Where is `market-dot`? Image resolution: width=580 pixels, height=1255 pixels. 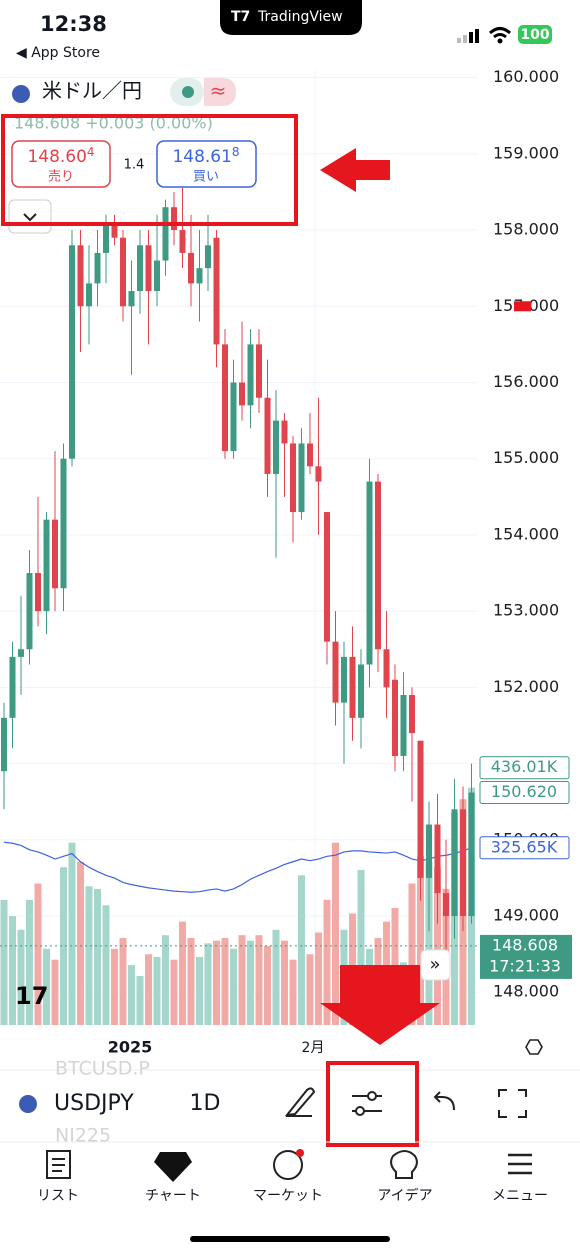 market-dot is located at coordinates (188, 92).